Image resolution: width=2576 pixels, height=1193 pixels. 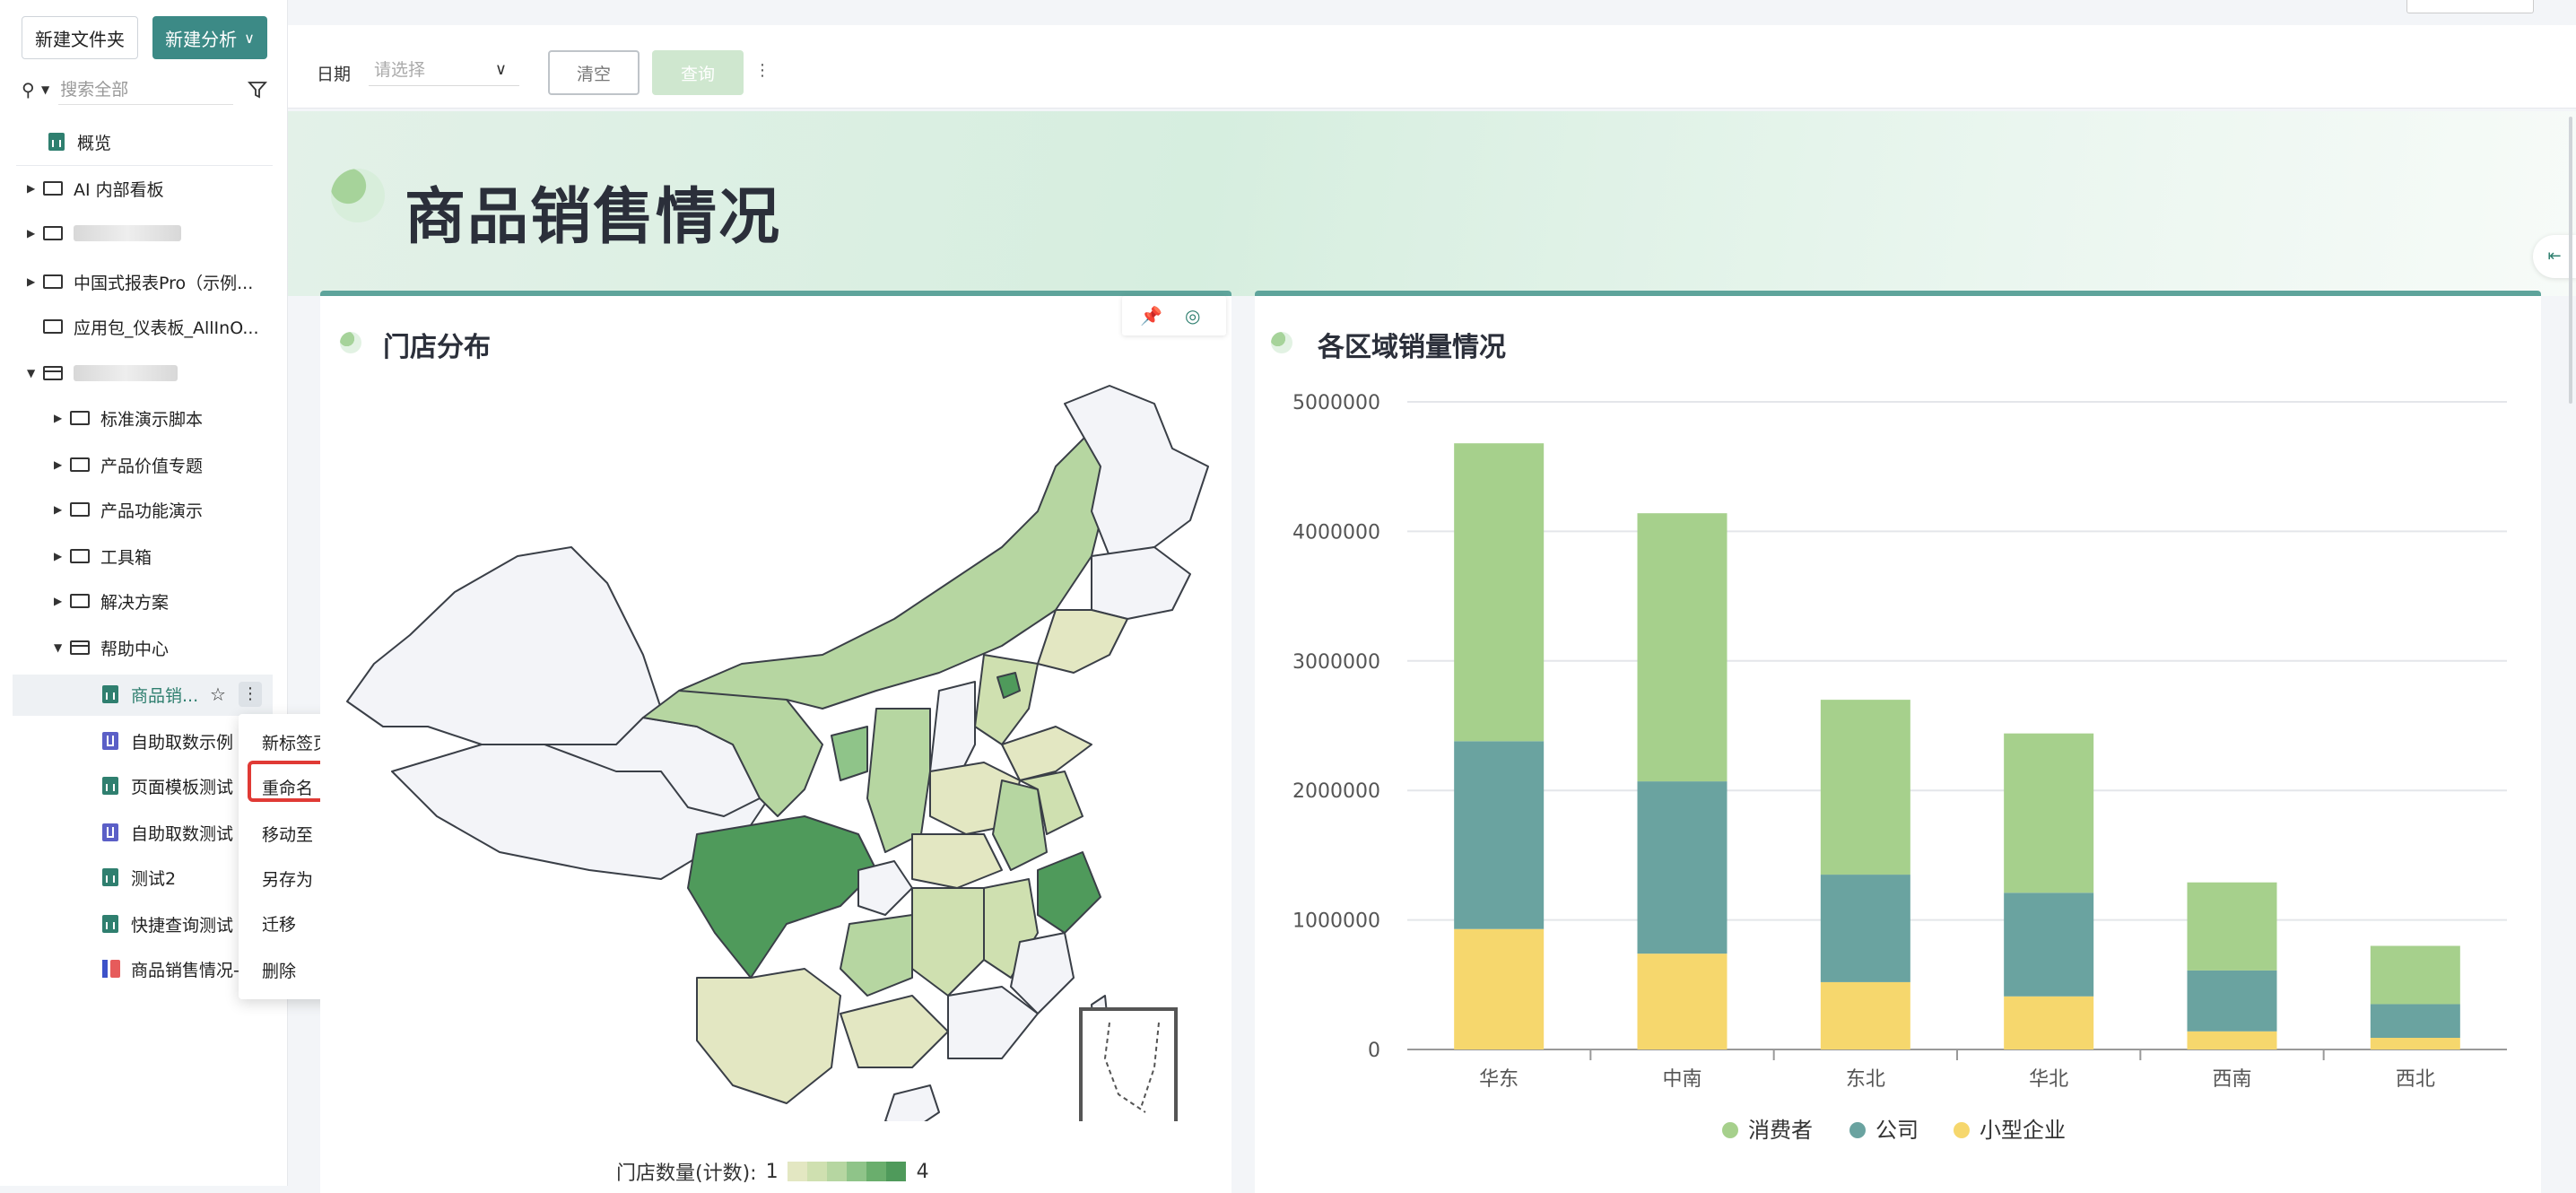 What do you see at coordinates (1780, 1131) in the screenshot?
I see `legend-label: 消费者` at bounding box center [1780, 1131].